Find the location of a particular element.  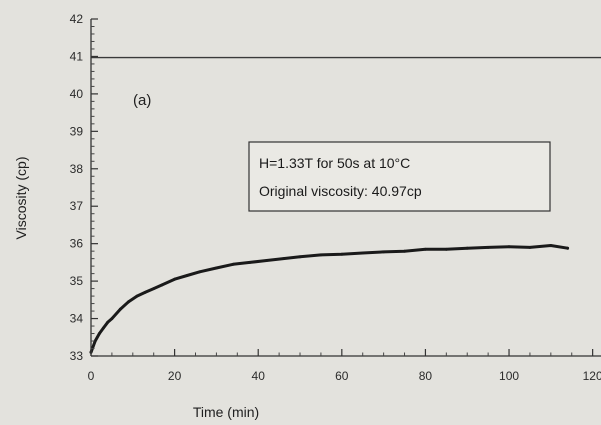

annotation-frame is located at coordinates (399, 176).